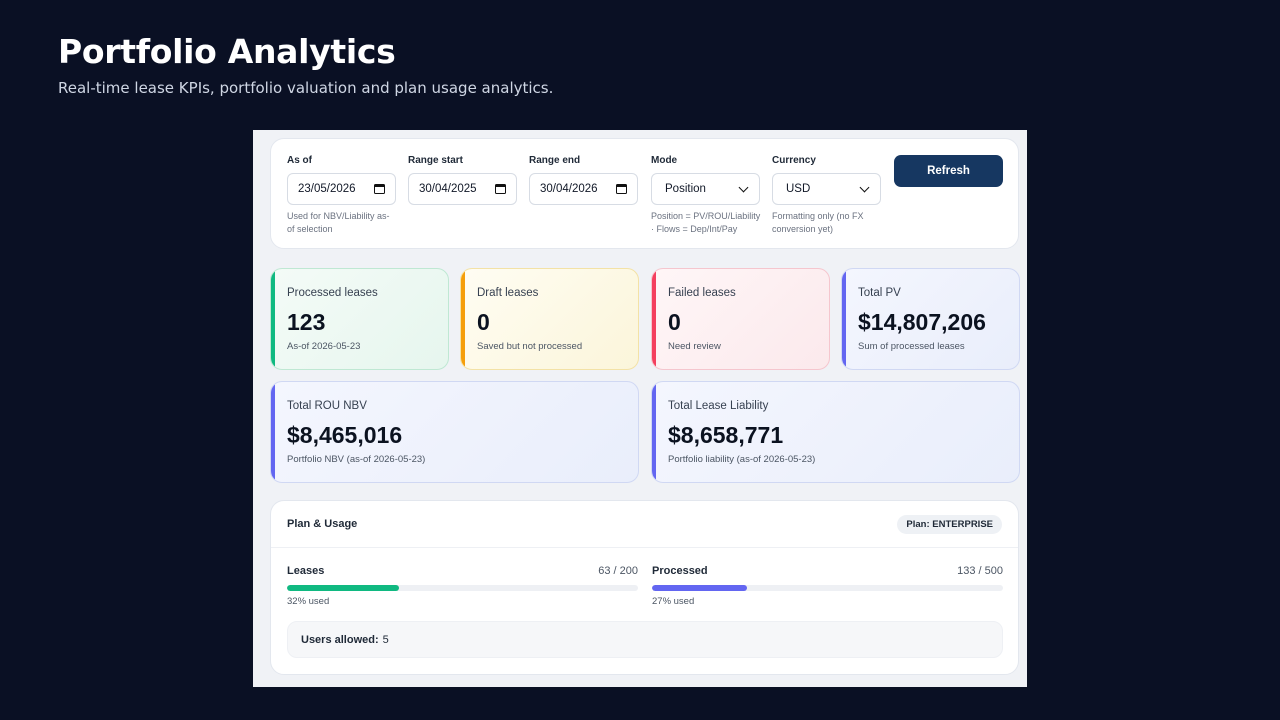  I want to click on kpi-subtext: Need review, so click(694, 346).